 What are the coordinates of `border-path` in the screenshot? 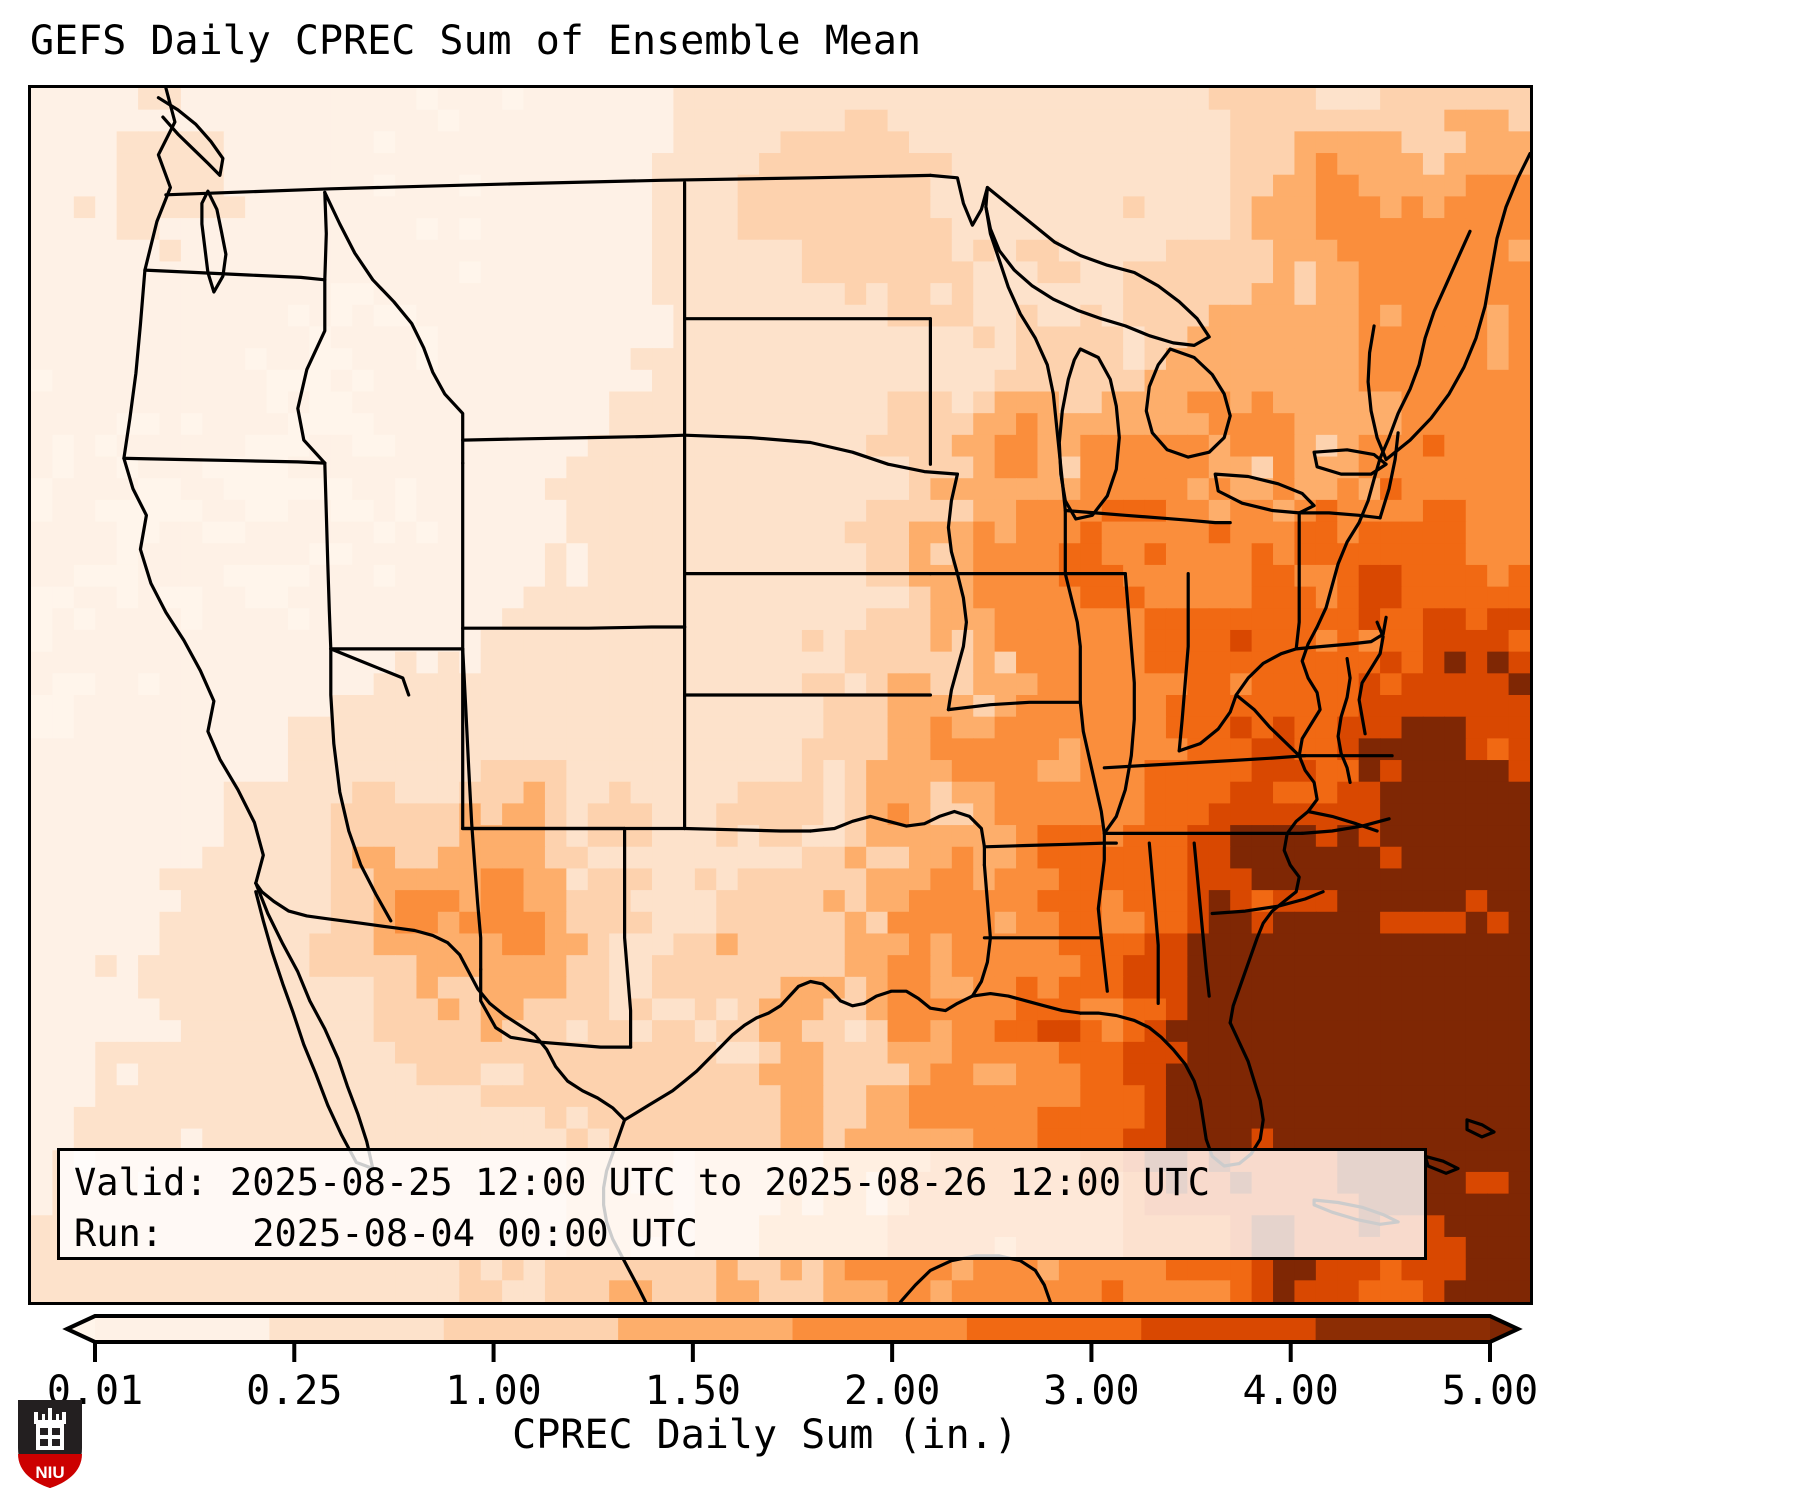 It's located at (1342, 821).